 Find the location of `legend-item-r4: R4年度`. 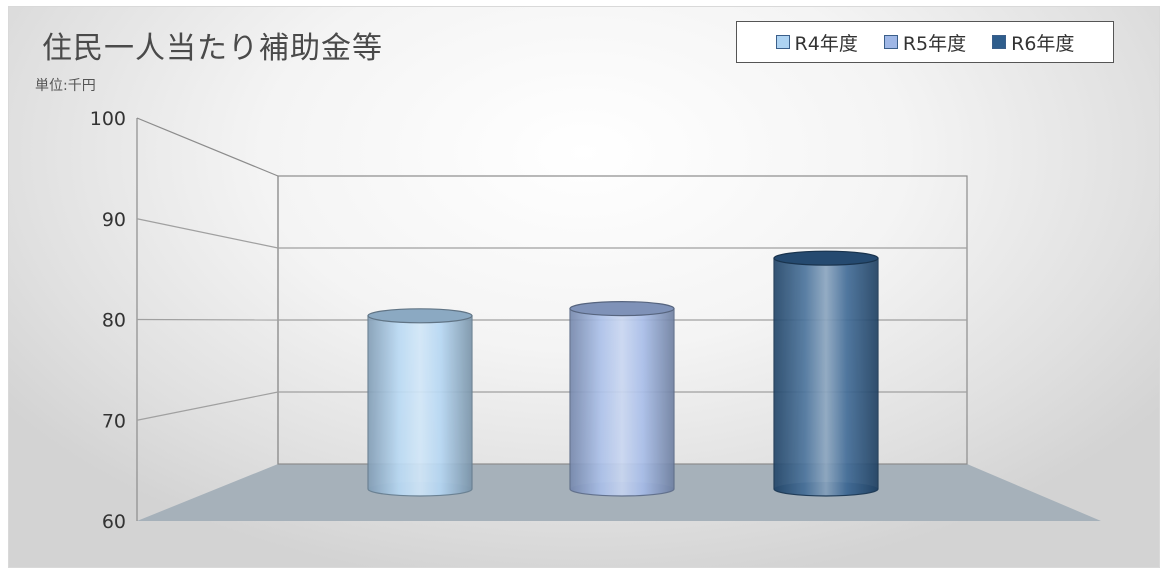

legend-item-r4: R4年度 is located at coordinates (816, 42).